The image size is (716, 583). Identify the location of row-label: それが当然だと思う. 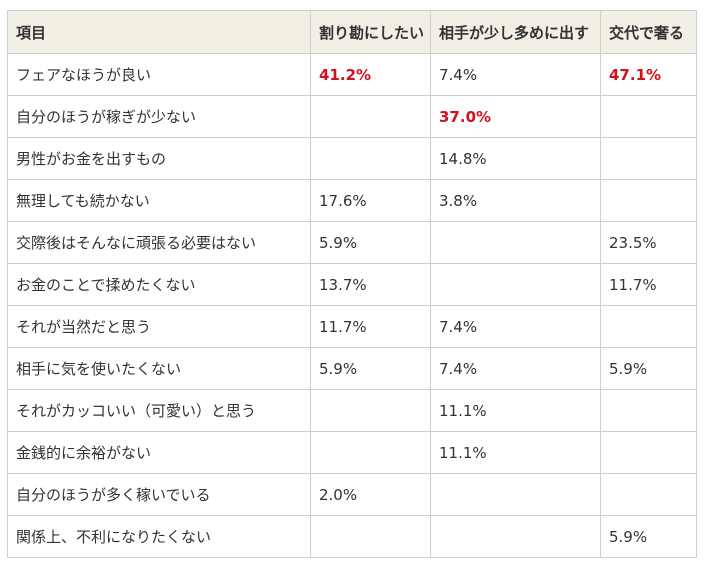
(159, 326).